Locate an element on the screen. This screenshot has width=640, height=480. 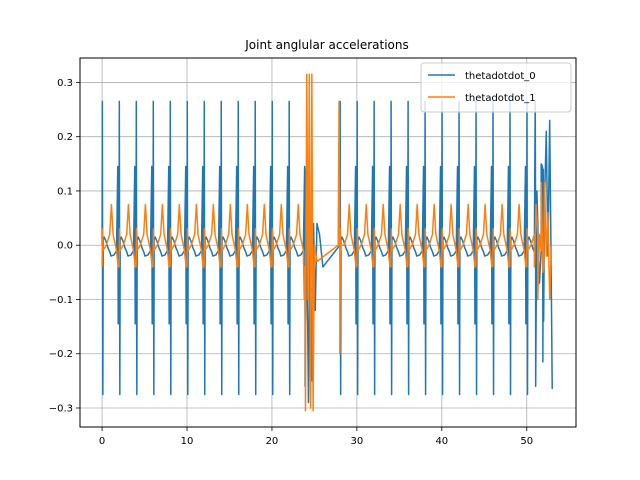
x-axis: 0 10 20 30 40 50 is located at coordinates (316, 437).